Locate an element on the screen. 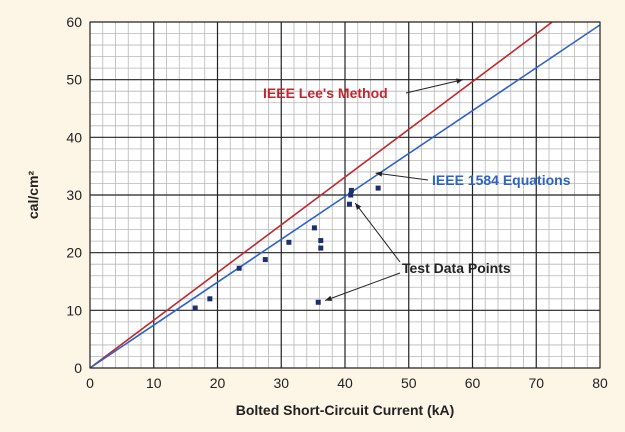  x-axis-ticks: 0 10 20 30 40 50 60 70 80 is located at coordinates (347, 383).